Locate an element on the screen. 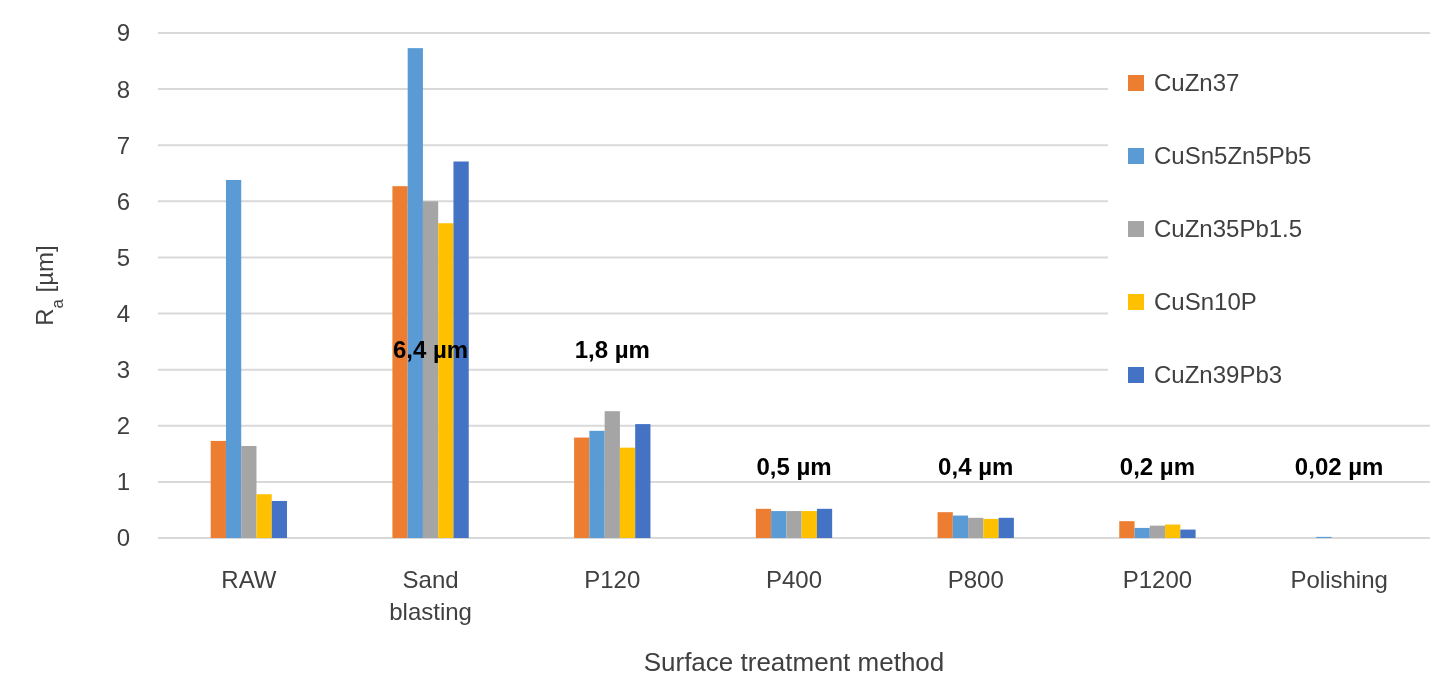 The width and height of the screenshot is (1446, 687). x-tick-label: RAW is located at coordinates (249, 579).